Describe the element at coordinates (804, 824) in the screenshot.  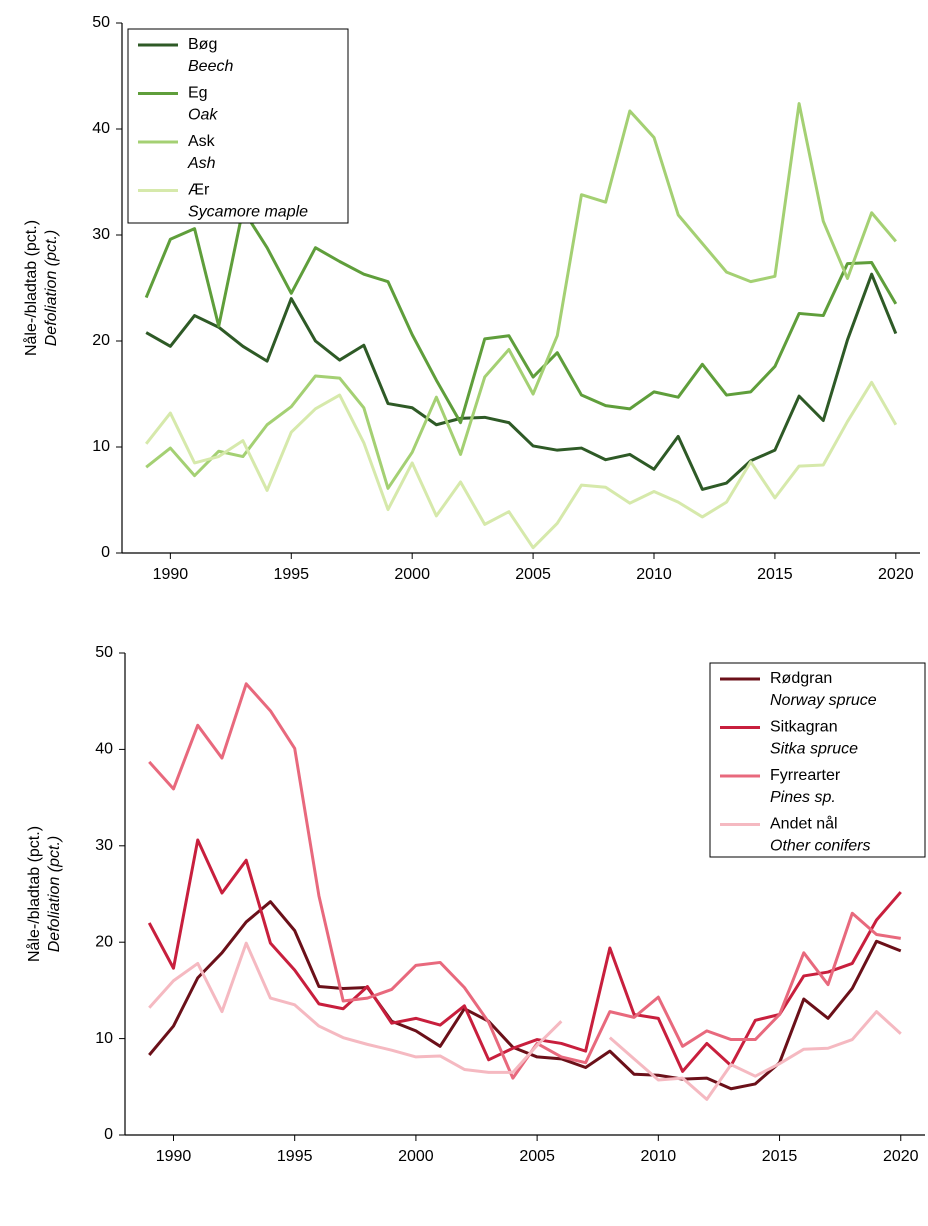
I see `legend-label: Andet nål` at that location.